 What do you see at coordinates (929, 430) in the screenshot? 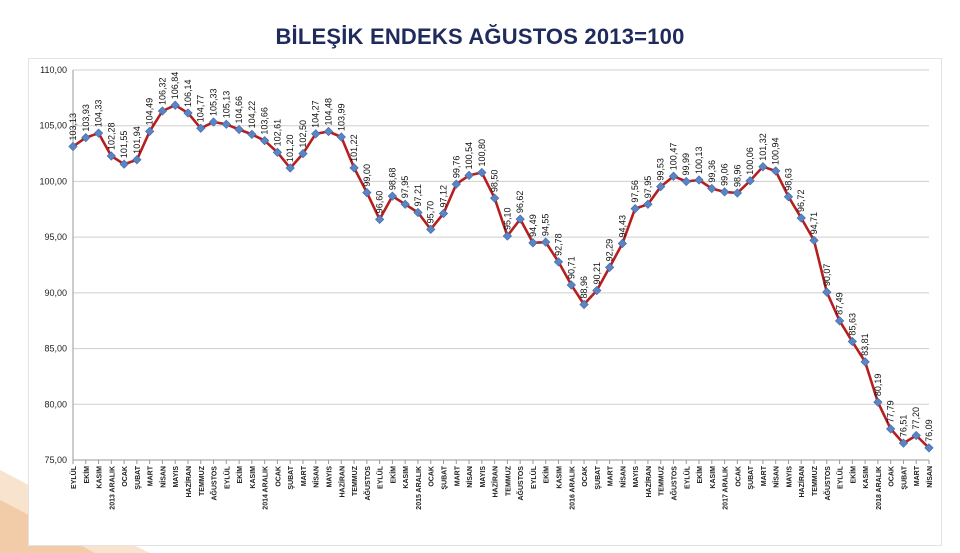
I see `data-label: 76,09` at bounding box center [929, 430].